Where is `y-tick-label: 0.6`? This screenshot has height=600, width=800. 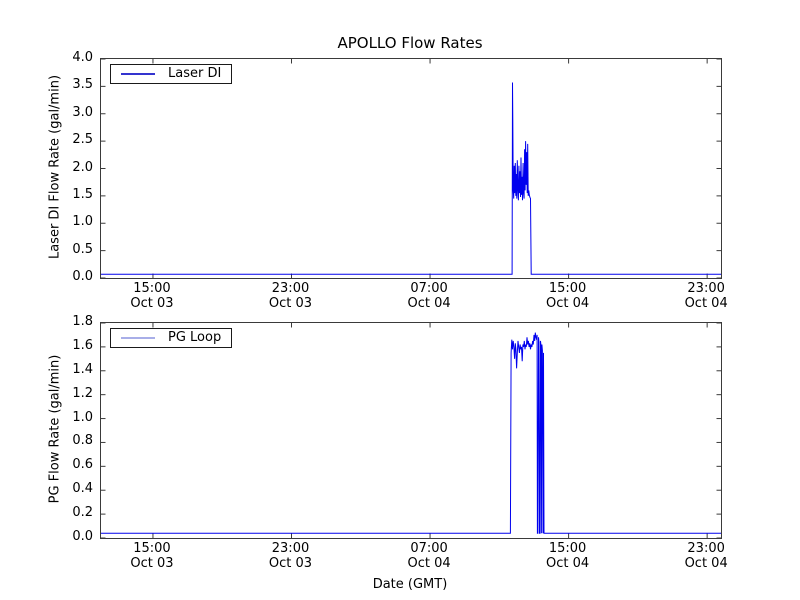
y-tick-label: 0.6 is located at coordinates (82, 465).